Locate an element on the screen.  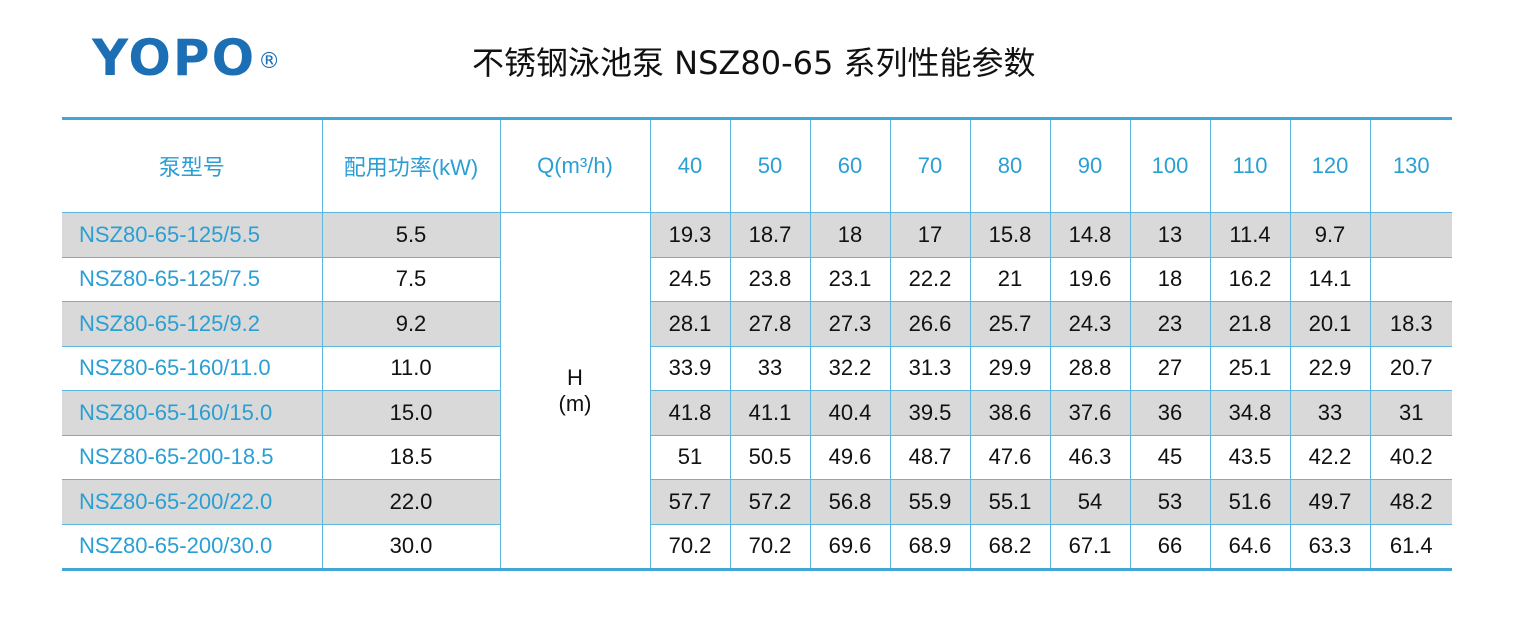
head-value-cell: 28.8 is located at coordinates (1090, 368).